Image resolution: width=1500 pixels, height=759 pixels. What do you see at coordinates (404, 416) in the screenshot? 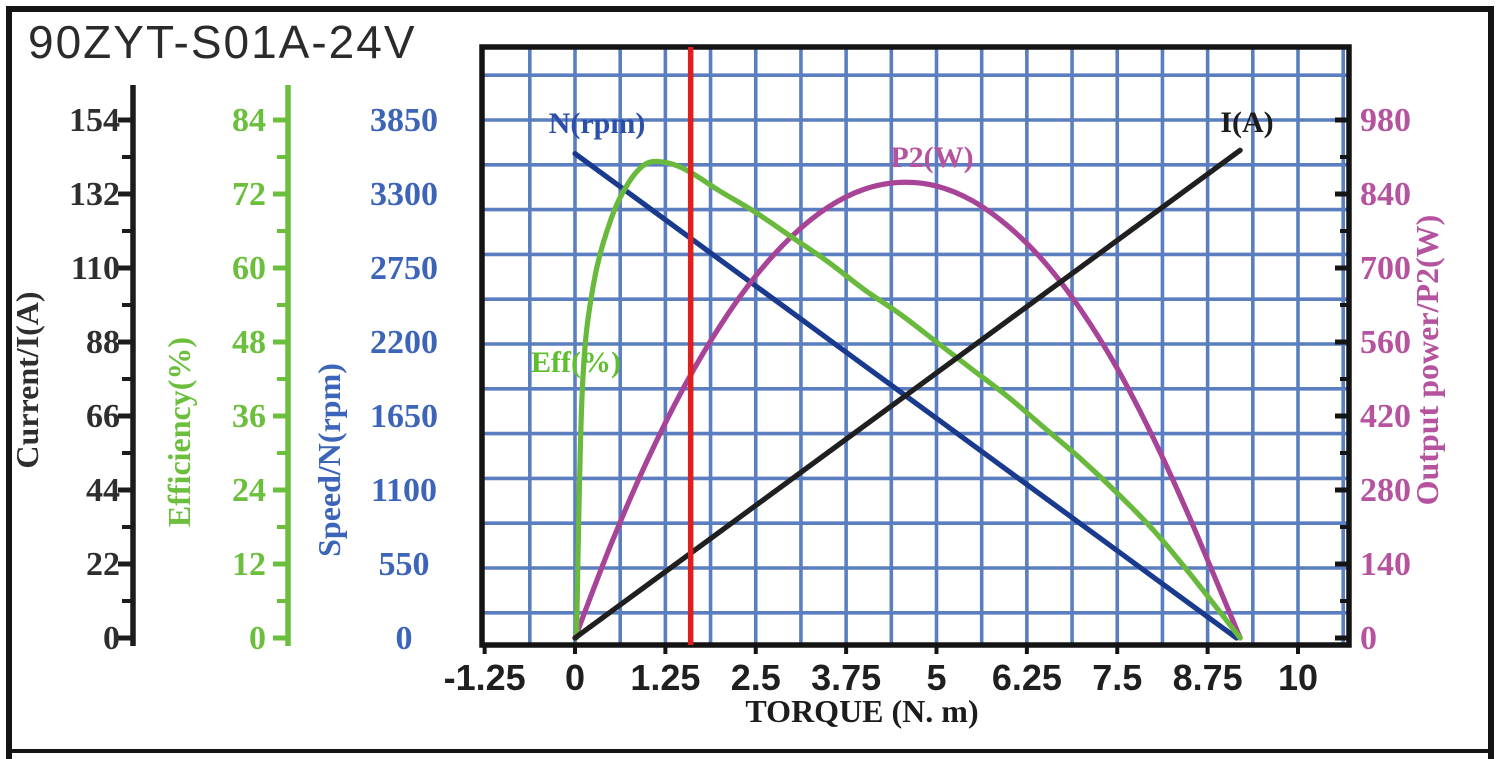
I see `speed-tick-label: 1650` at bounding box center [404, 416].